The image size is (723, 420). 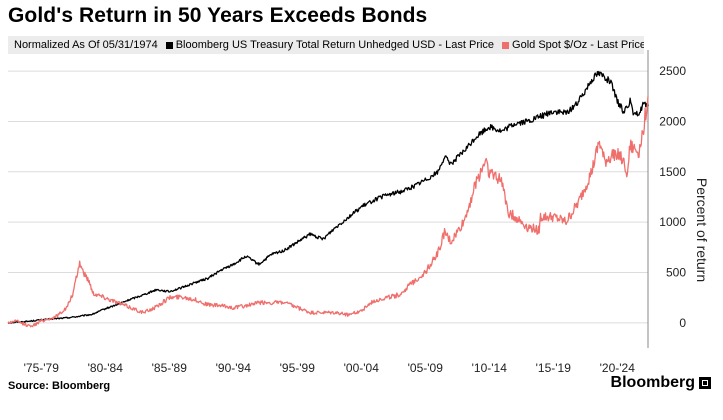 What do you see at coordinates (672, 172) in the screenshot?
I see `y-tick-label: 1500` at bounding box center [672, 172].